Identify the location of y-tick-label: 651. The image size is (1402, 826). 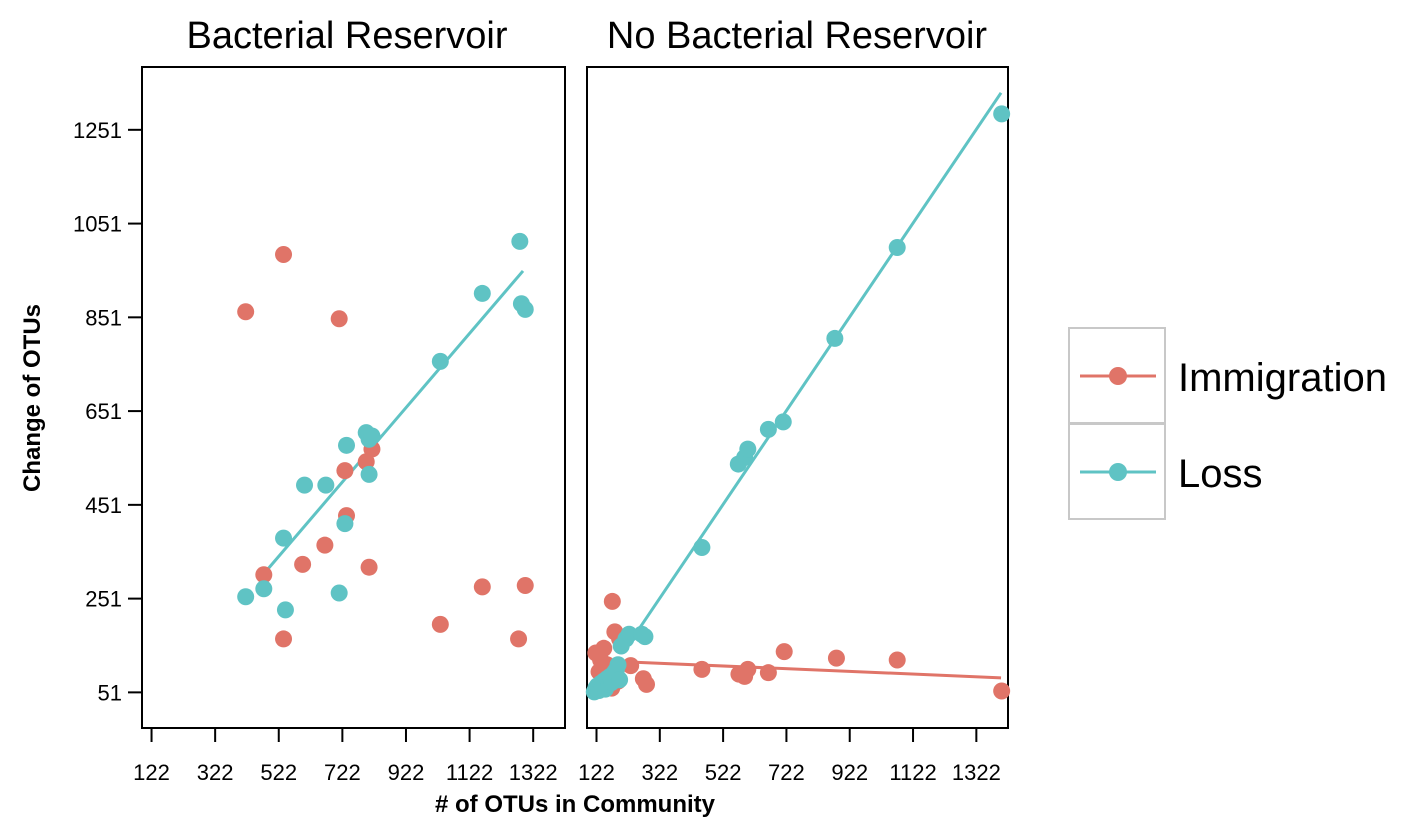
(103, 411).